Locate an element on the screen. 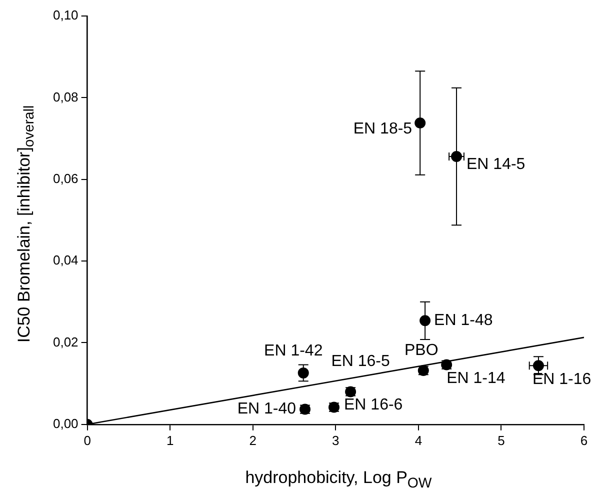 The image size is (610, 504). annotation: EN 1-48 is located at coordinates (463, 321).